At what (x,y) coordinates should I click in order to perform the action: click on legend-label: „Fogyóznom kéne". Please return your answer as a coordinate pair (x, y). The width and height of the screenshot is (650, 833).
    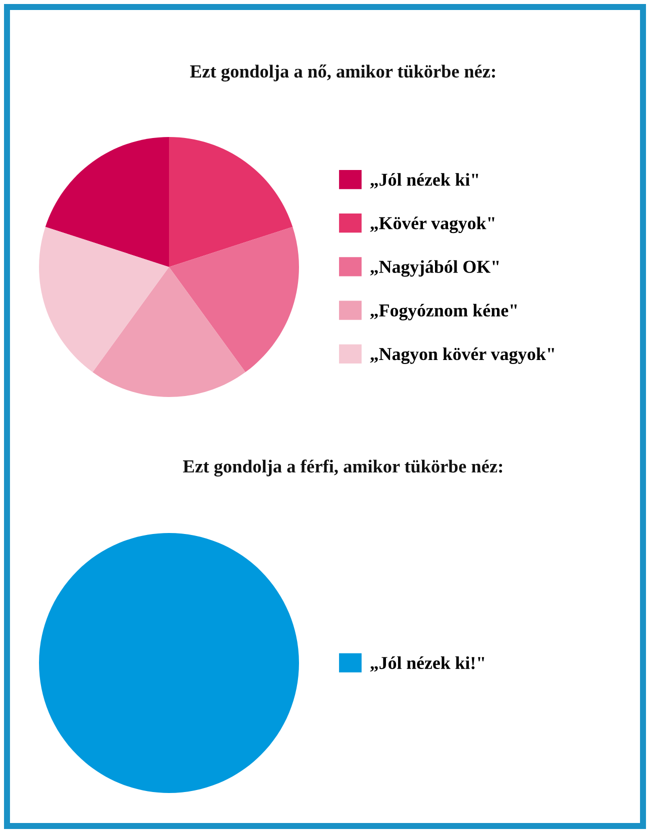
    Looking at the image, I should click on (443, 312).